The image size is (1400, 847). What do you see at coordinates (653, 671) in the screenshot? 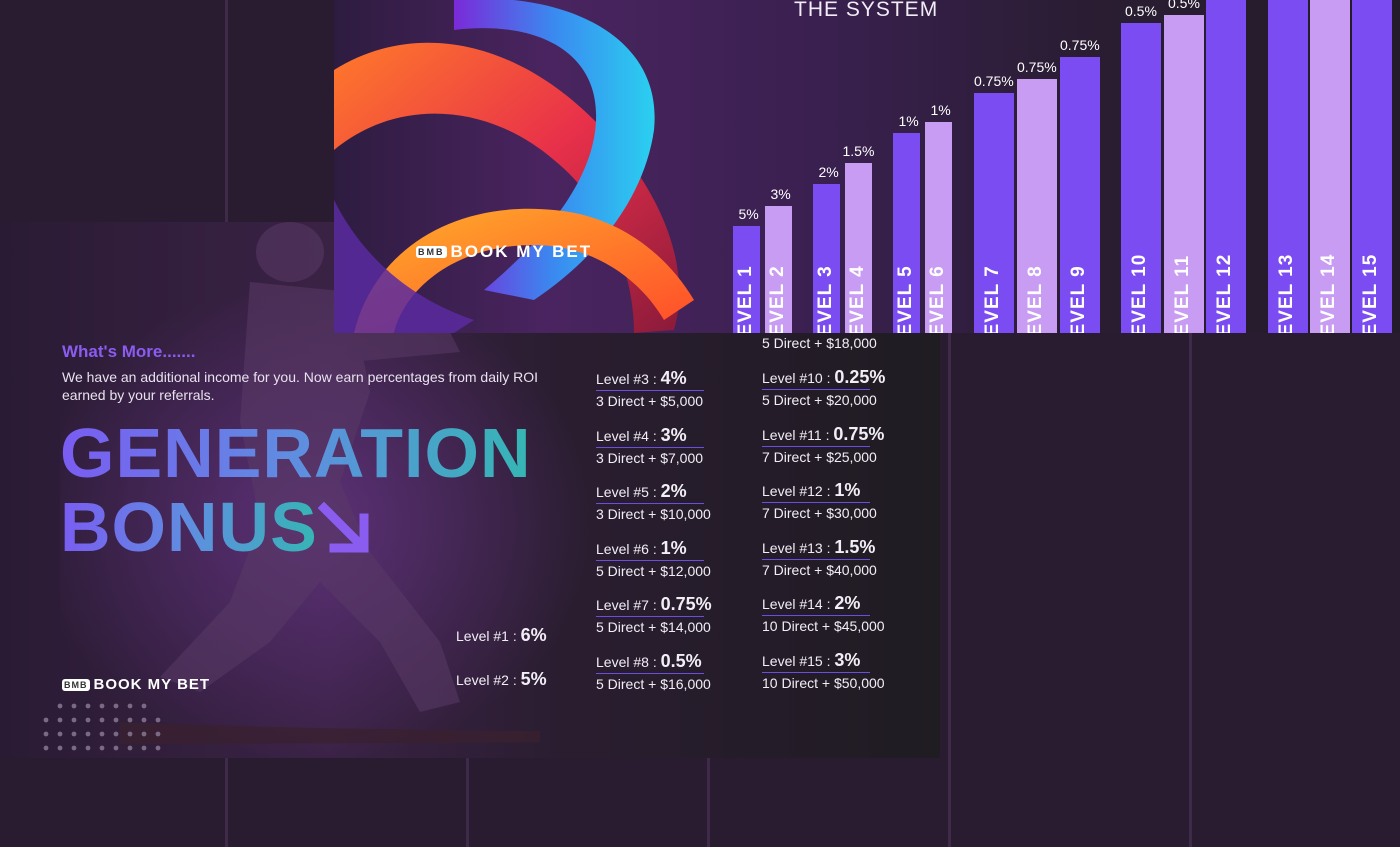
I see `level-item: Level #8 : 0.5% 5 Direct + $16,000` at bounding box center [653, 671].